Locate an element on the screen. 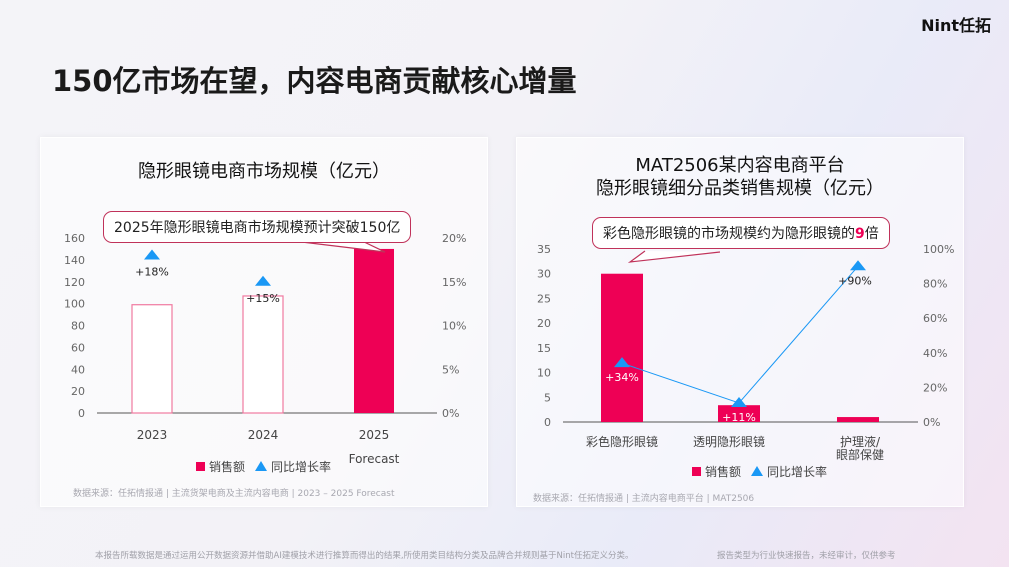 The width and height of the screenshot is (1009, 567). callout-category: 彩色隐形眼镜的市场规模约为隐形眼镜的9倍 is located at coordinates (741, 233).